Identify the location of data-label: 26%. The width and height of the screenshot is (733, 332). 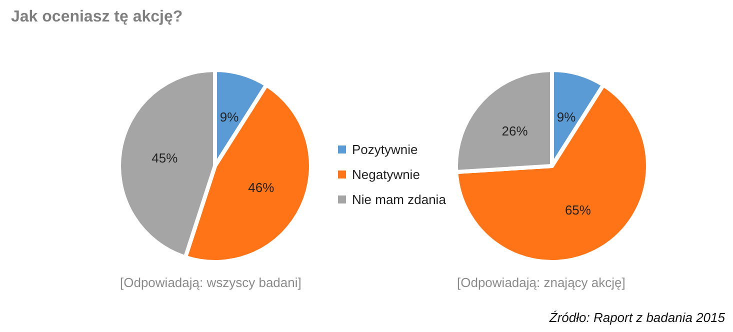
(515, 131).